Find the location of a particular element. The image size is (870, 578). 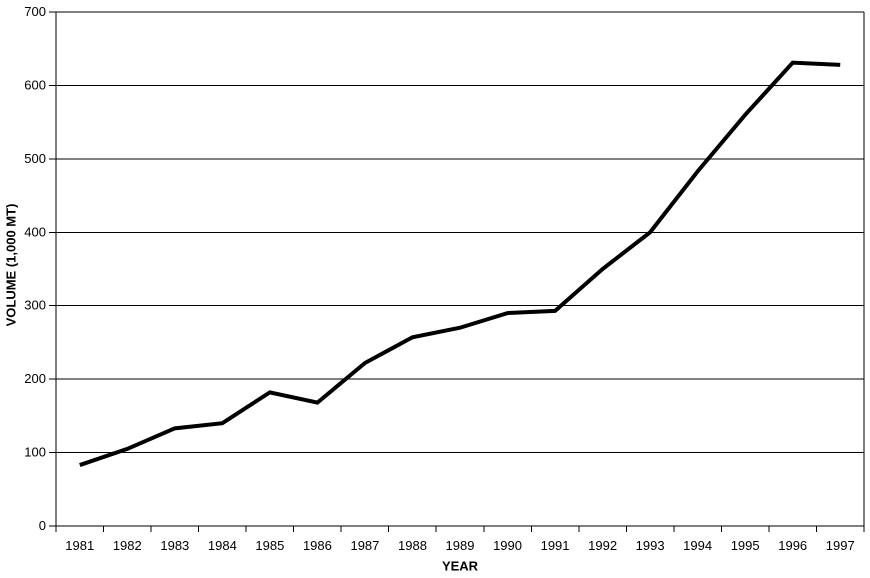

y-tick-label: 500 is located at coordinates (35, 158).